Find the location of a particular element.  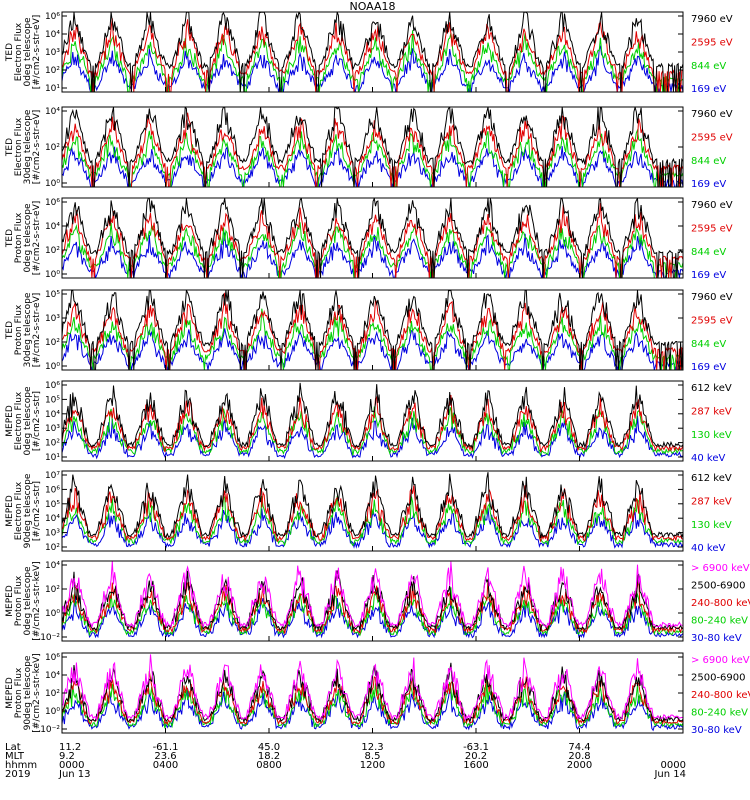

xtick-lat-5: -63.1 is located at coordinates (476, 747).